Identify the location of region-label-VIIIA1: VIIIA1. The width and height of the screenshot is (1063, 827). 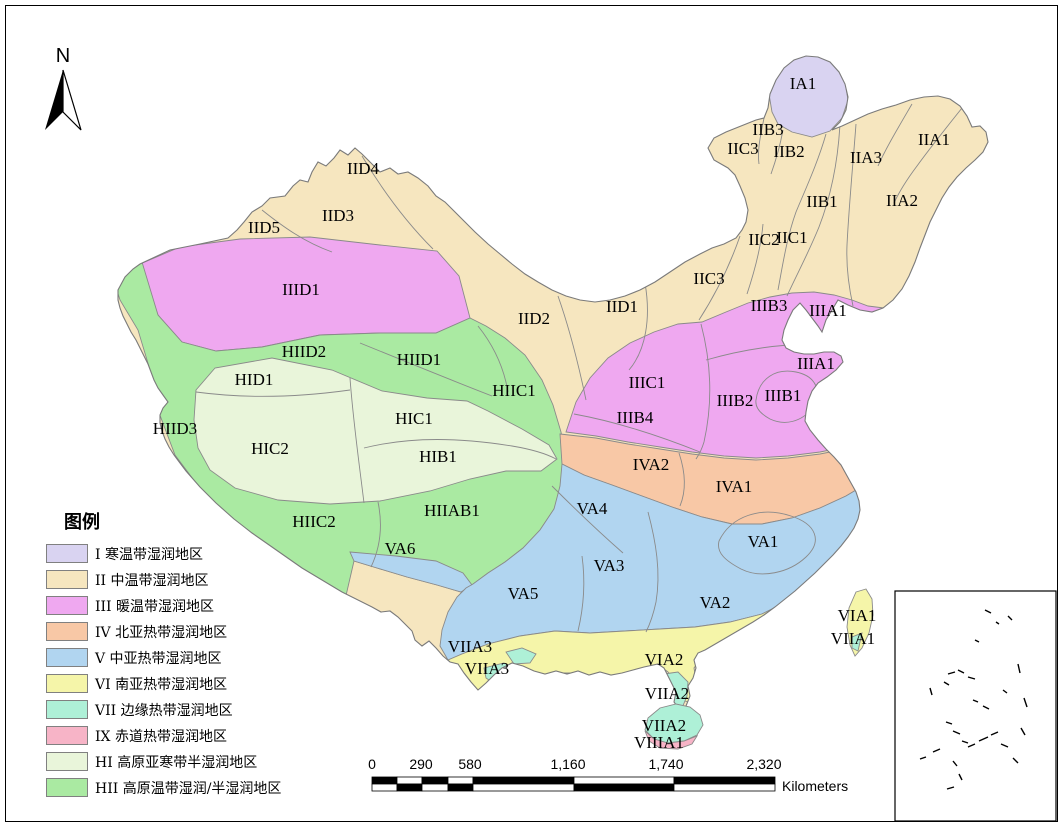
(659, 742).